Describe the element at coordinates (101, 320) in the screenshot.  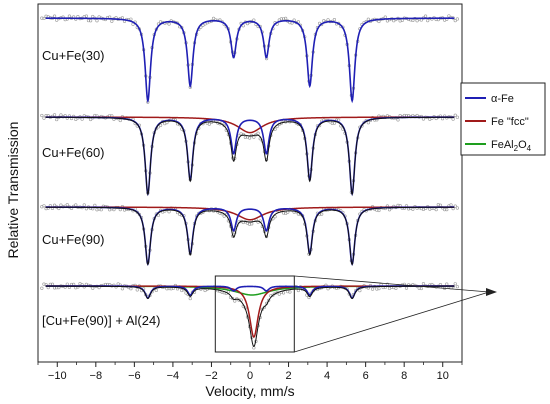
I see `spectrum-label: [Cu+Fe(90)] + Al(24)` at that location.